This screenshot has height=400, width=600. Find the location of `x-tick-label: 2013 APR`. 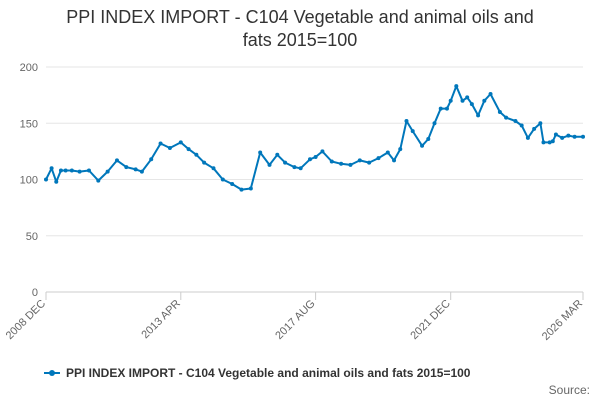

x-tick-label: 2013 APR is located at coordinates (161, 320).